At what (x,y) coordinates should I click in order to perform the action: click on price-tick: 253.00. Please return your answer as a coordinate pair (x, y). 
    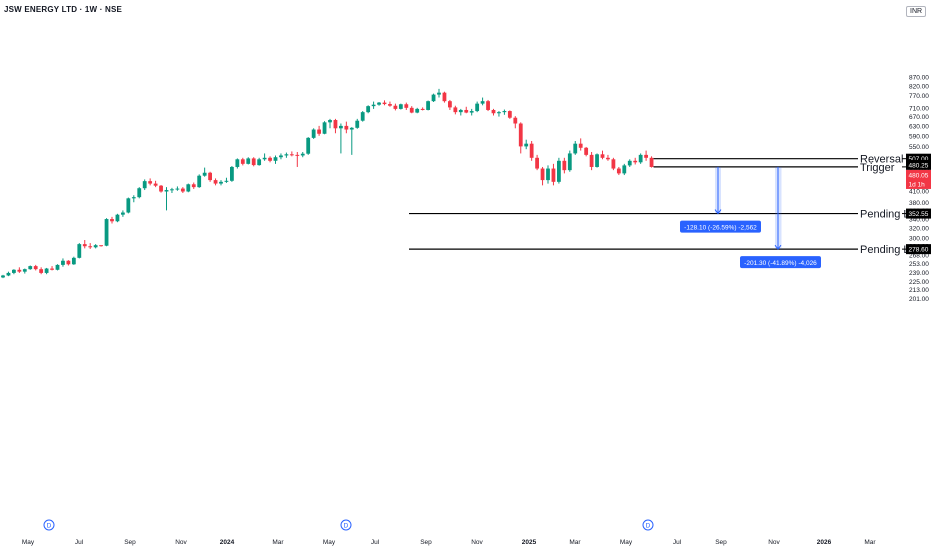
    Looking at the image, I should click on (919, 264).